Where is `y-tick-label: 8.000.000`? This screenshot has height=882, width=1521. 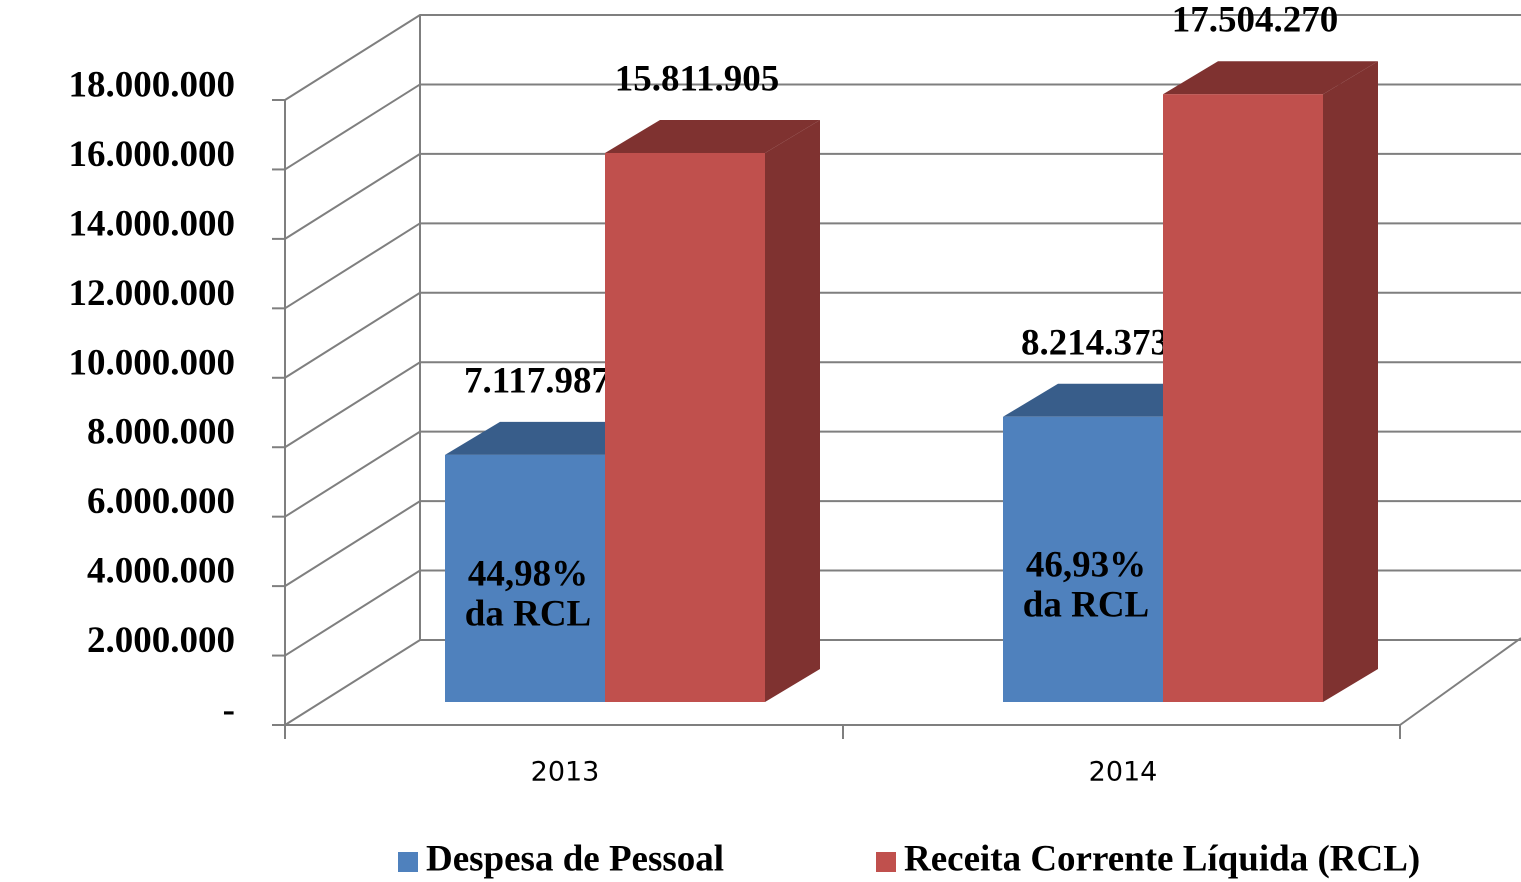
y-tick-label: 8.000.000 is located at coordinates (161, 432).